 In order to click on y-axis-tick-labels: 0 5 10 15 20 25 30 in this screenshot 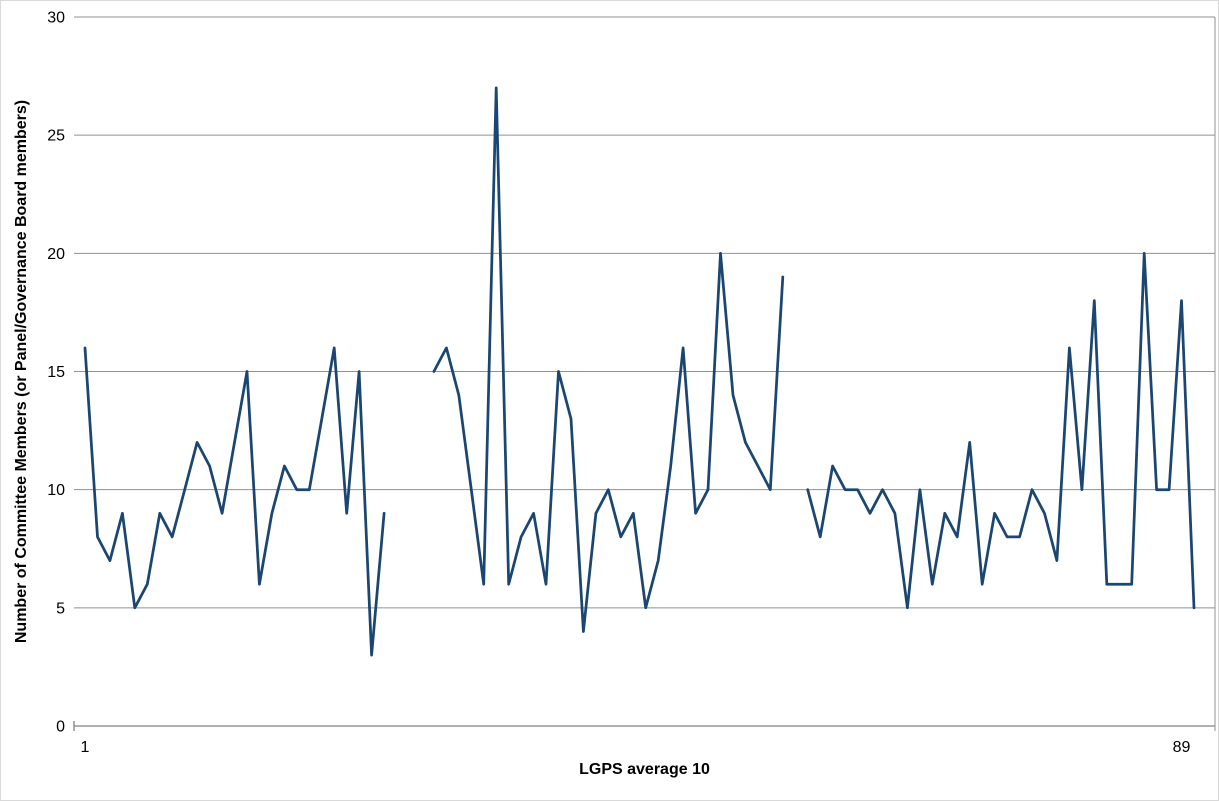, I will do `click(56, 373)`.